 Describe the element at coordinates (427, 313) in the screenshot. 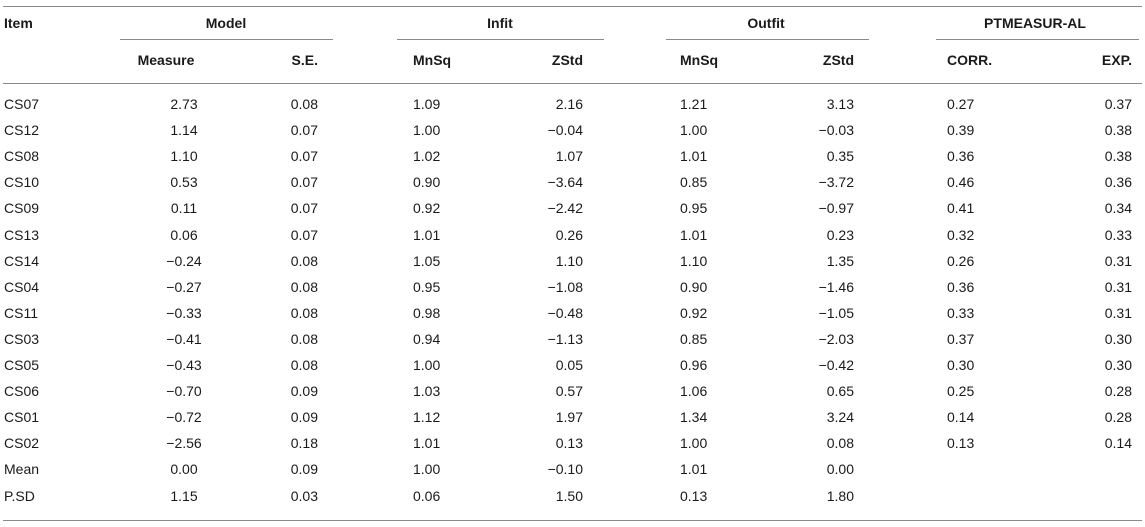

I see `cell-infit-mnsq: 0.98` at that location.